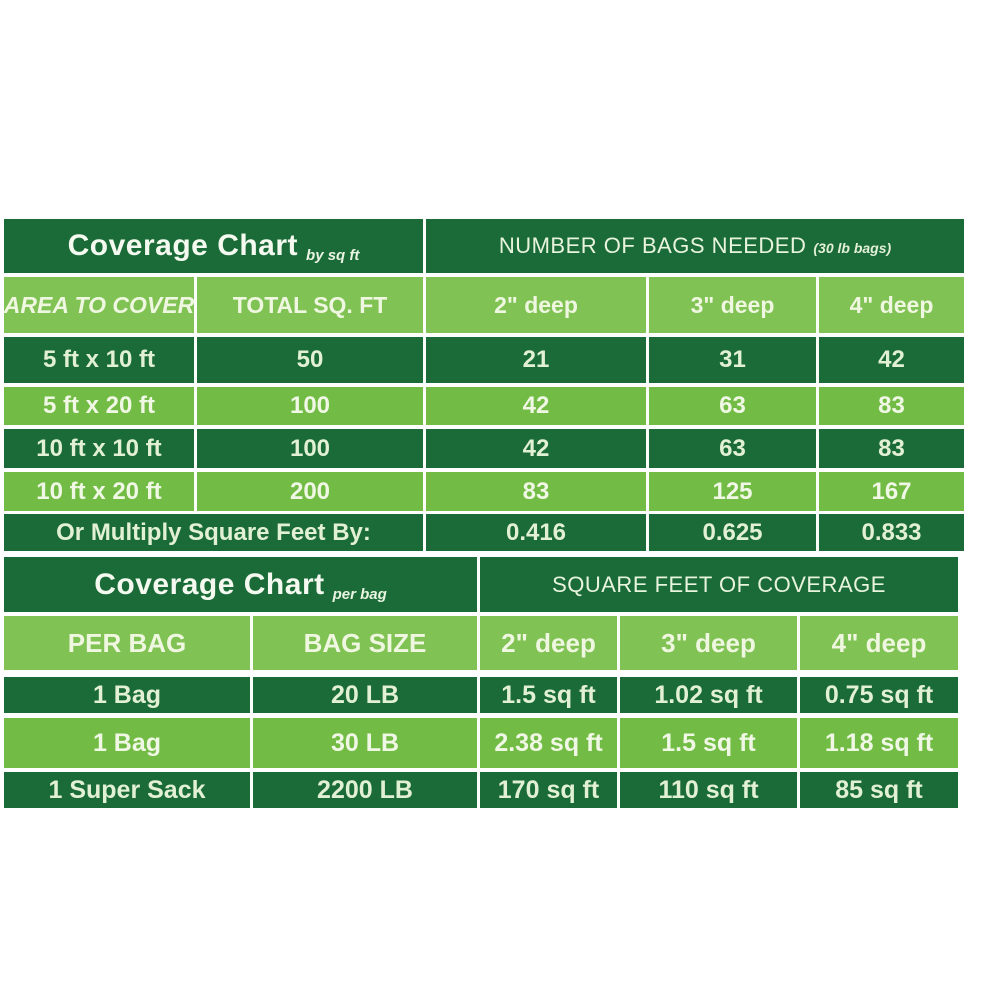 This screenshot has width=1000, height=1000. What do you see at coordinates (333, 255) in the screenshot?
I see `table1-title-note: by sq ft` at bounding box center [333, 255].